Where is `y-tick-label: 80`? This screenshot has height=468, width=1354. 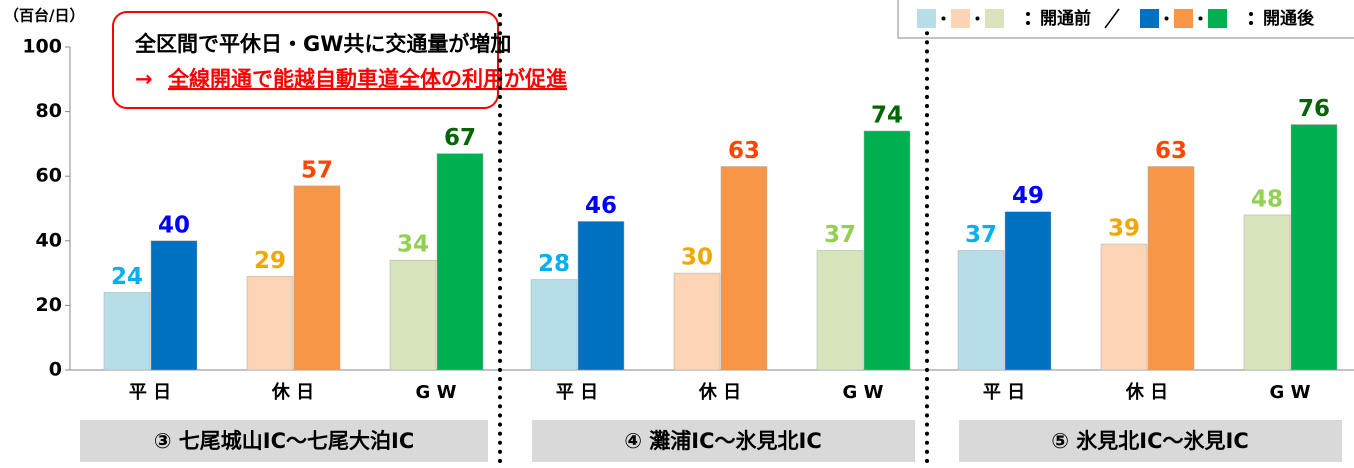 y-tick-label: 80 is located at coordinates (49, 111).